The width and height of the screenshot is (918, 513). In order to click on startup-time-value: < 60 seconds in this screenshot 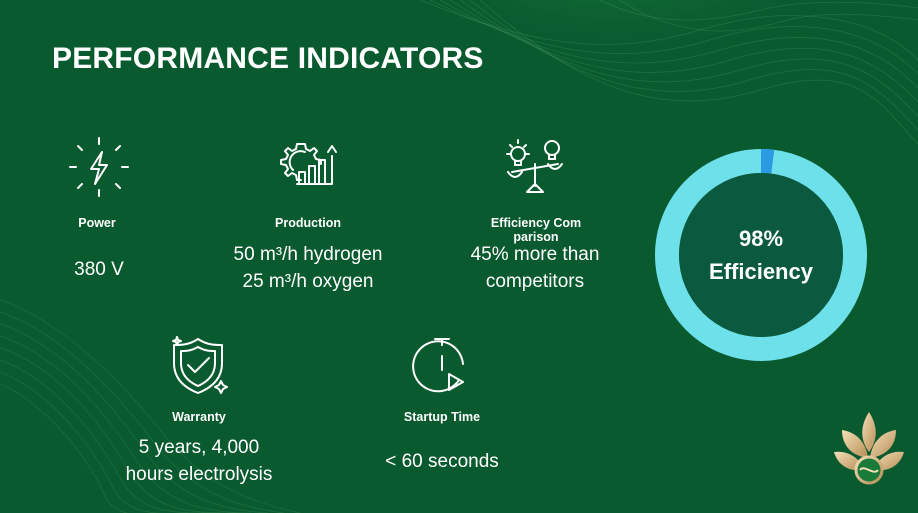, I will do `click(442, 461)`.